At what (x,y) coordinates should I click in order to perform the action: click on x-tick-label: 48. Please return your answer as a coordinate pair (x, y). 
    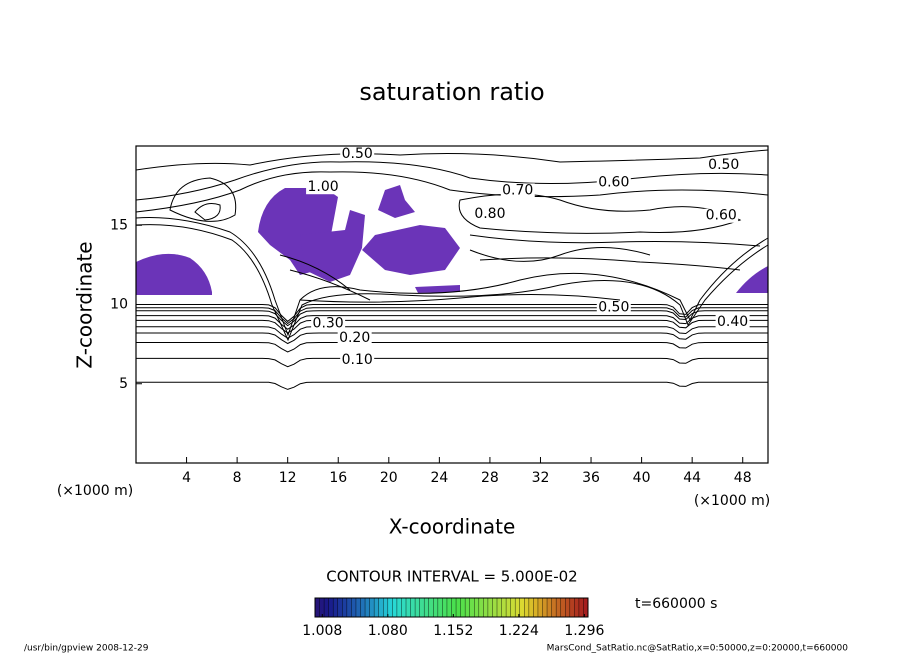
    Looking at the image, I should click on (743, 478).